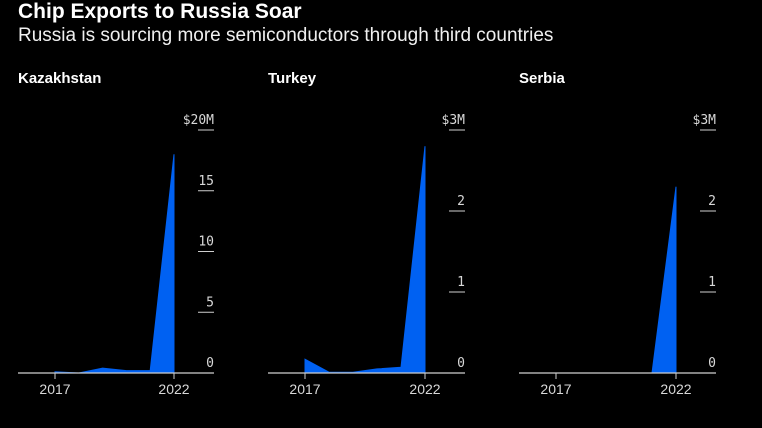  I want to click on y-tick-label: $20M, so click(198, 120).